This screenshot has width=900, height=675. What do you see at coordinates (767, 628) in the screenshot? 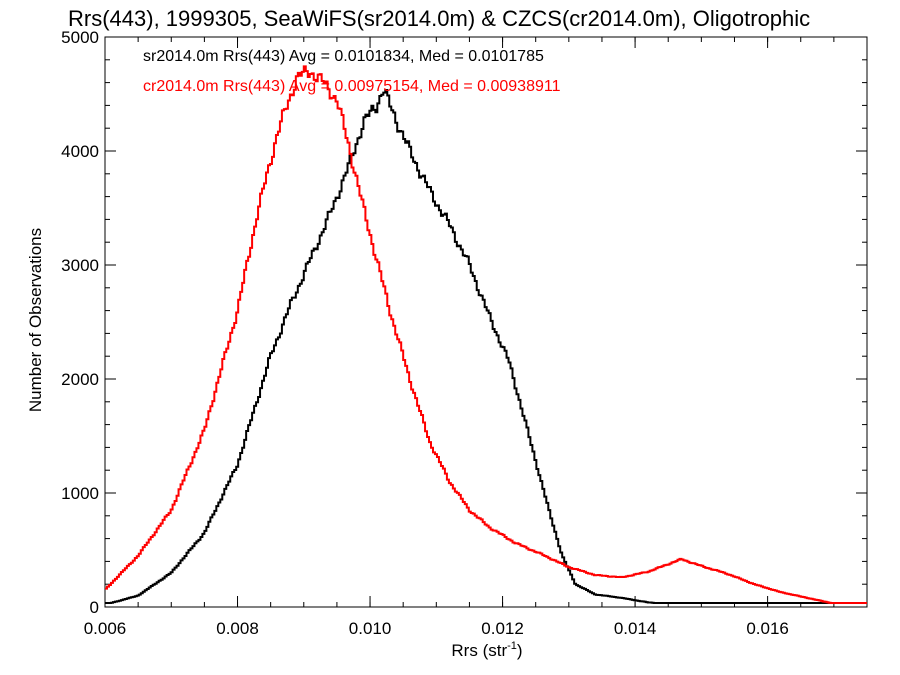
I see `x-tick-label: 0.016` at bounding box center [767, 628].